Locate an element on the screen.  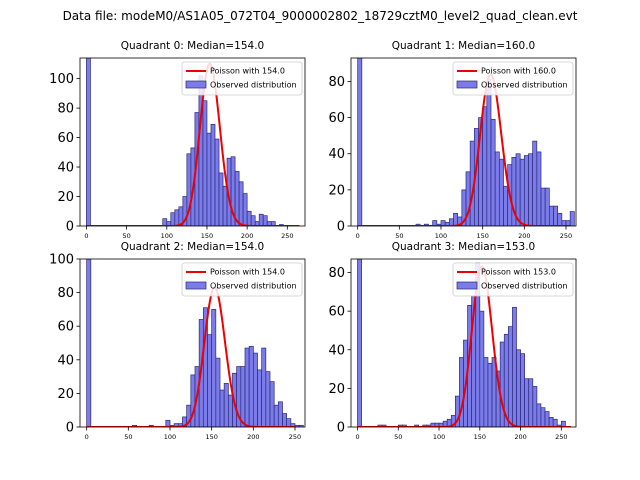
axes-frame is located at coordinates (463, 343).